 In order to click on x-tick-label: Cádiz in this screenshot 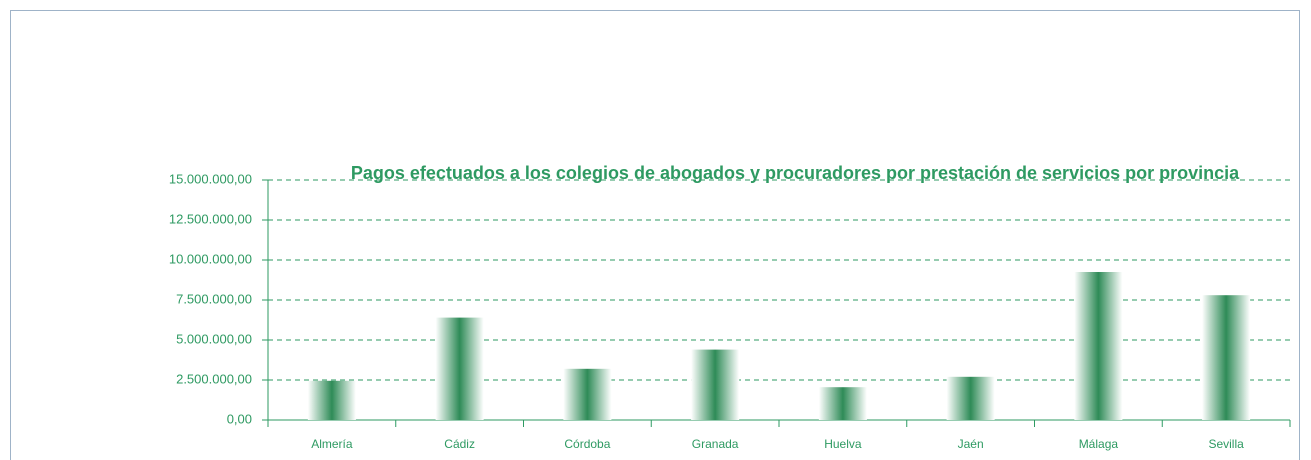, I will do `click(459, 444)`.